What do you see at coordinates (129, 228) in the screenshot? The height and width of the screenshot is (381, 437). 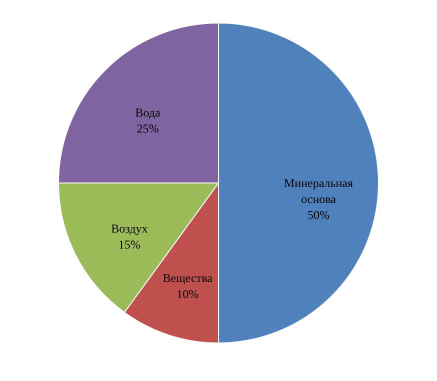 I see `slice-label: Воздух` at bounding box center [129, 228].